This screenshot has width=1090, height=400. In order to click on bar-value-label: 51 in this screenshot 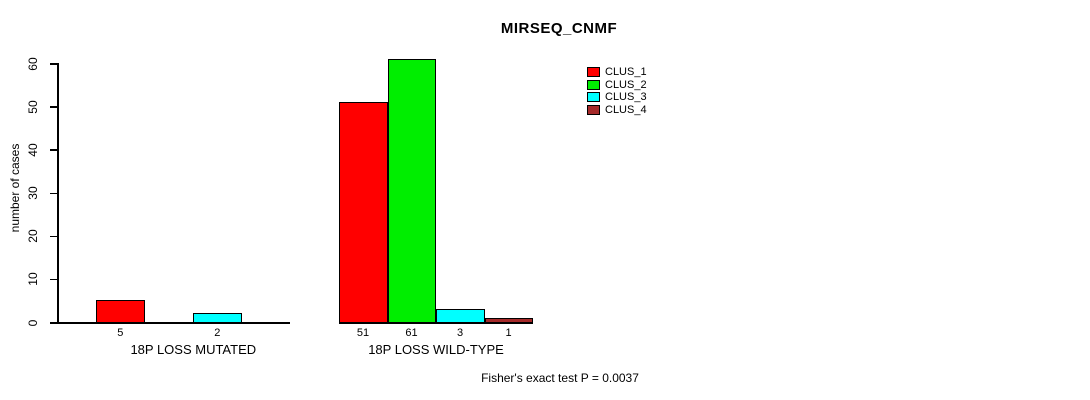, I will do `click(363, 333)`.